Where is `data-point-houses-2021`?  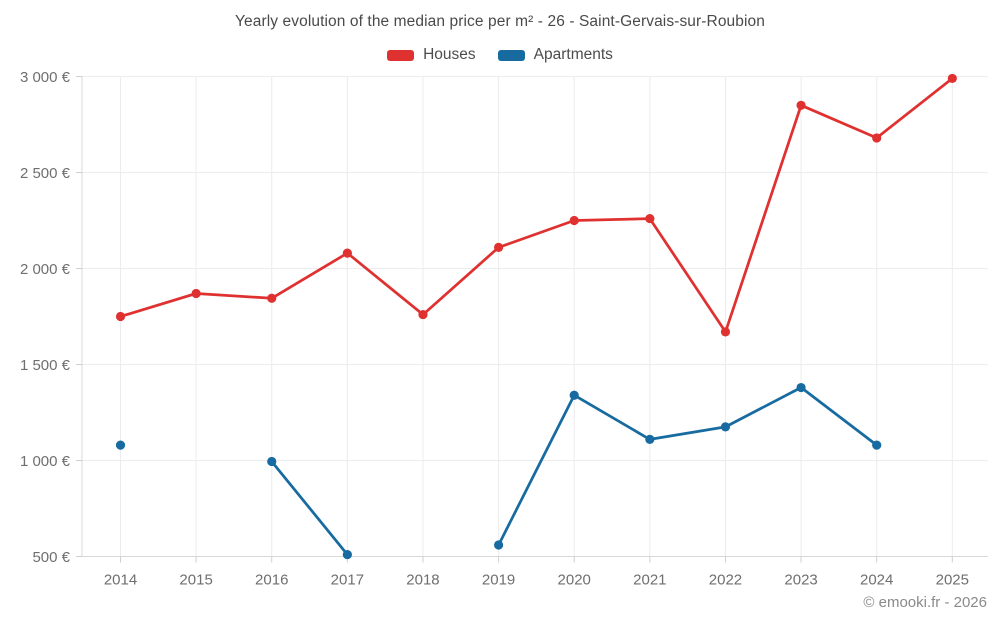
data-point-houses-2021 is located at coordinates (650, 218).